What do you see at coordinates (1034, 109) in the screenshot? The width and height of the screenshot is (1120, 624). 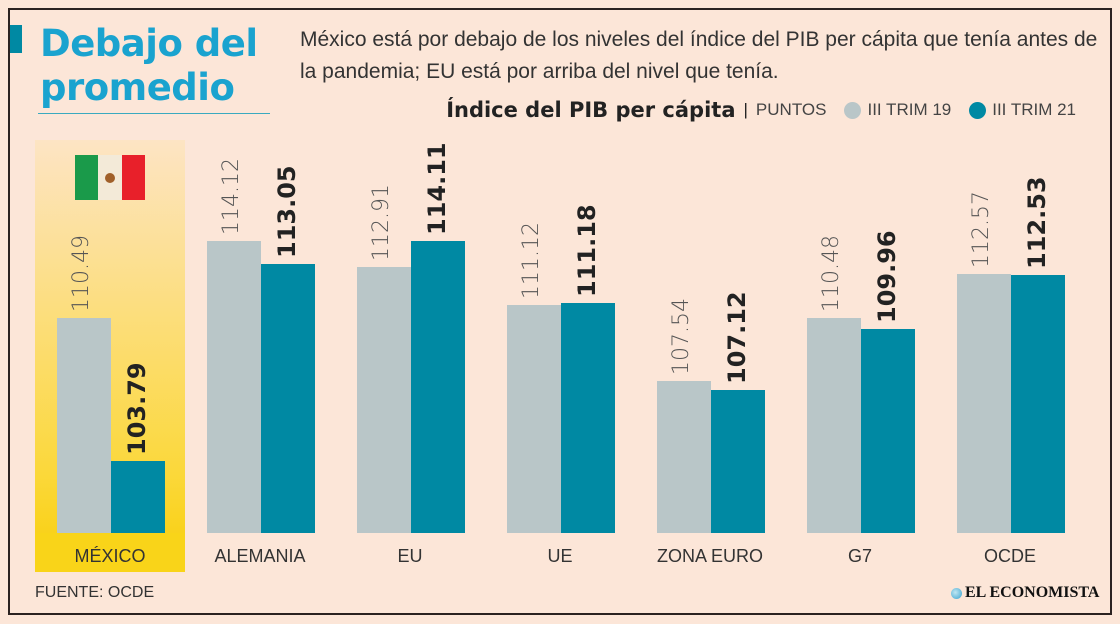 I see `legend-label-series-2: III TRIM 21` at bounding box center [1034, 109].